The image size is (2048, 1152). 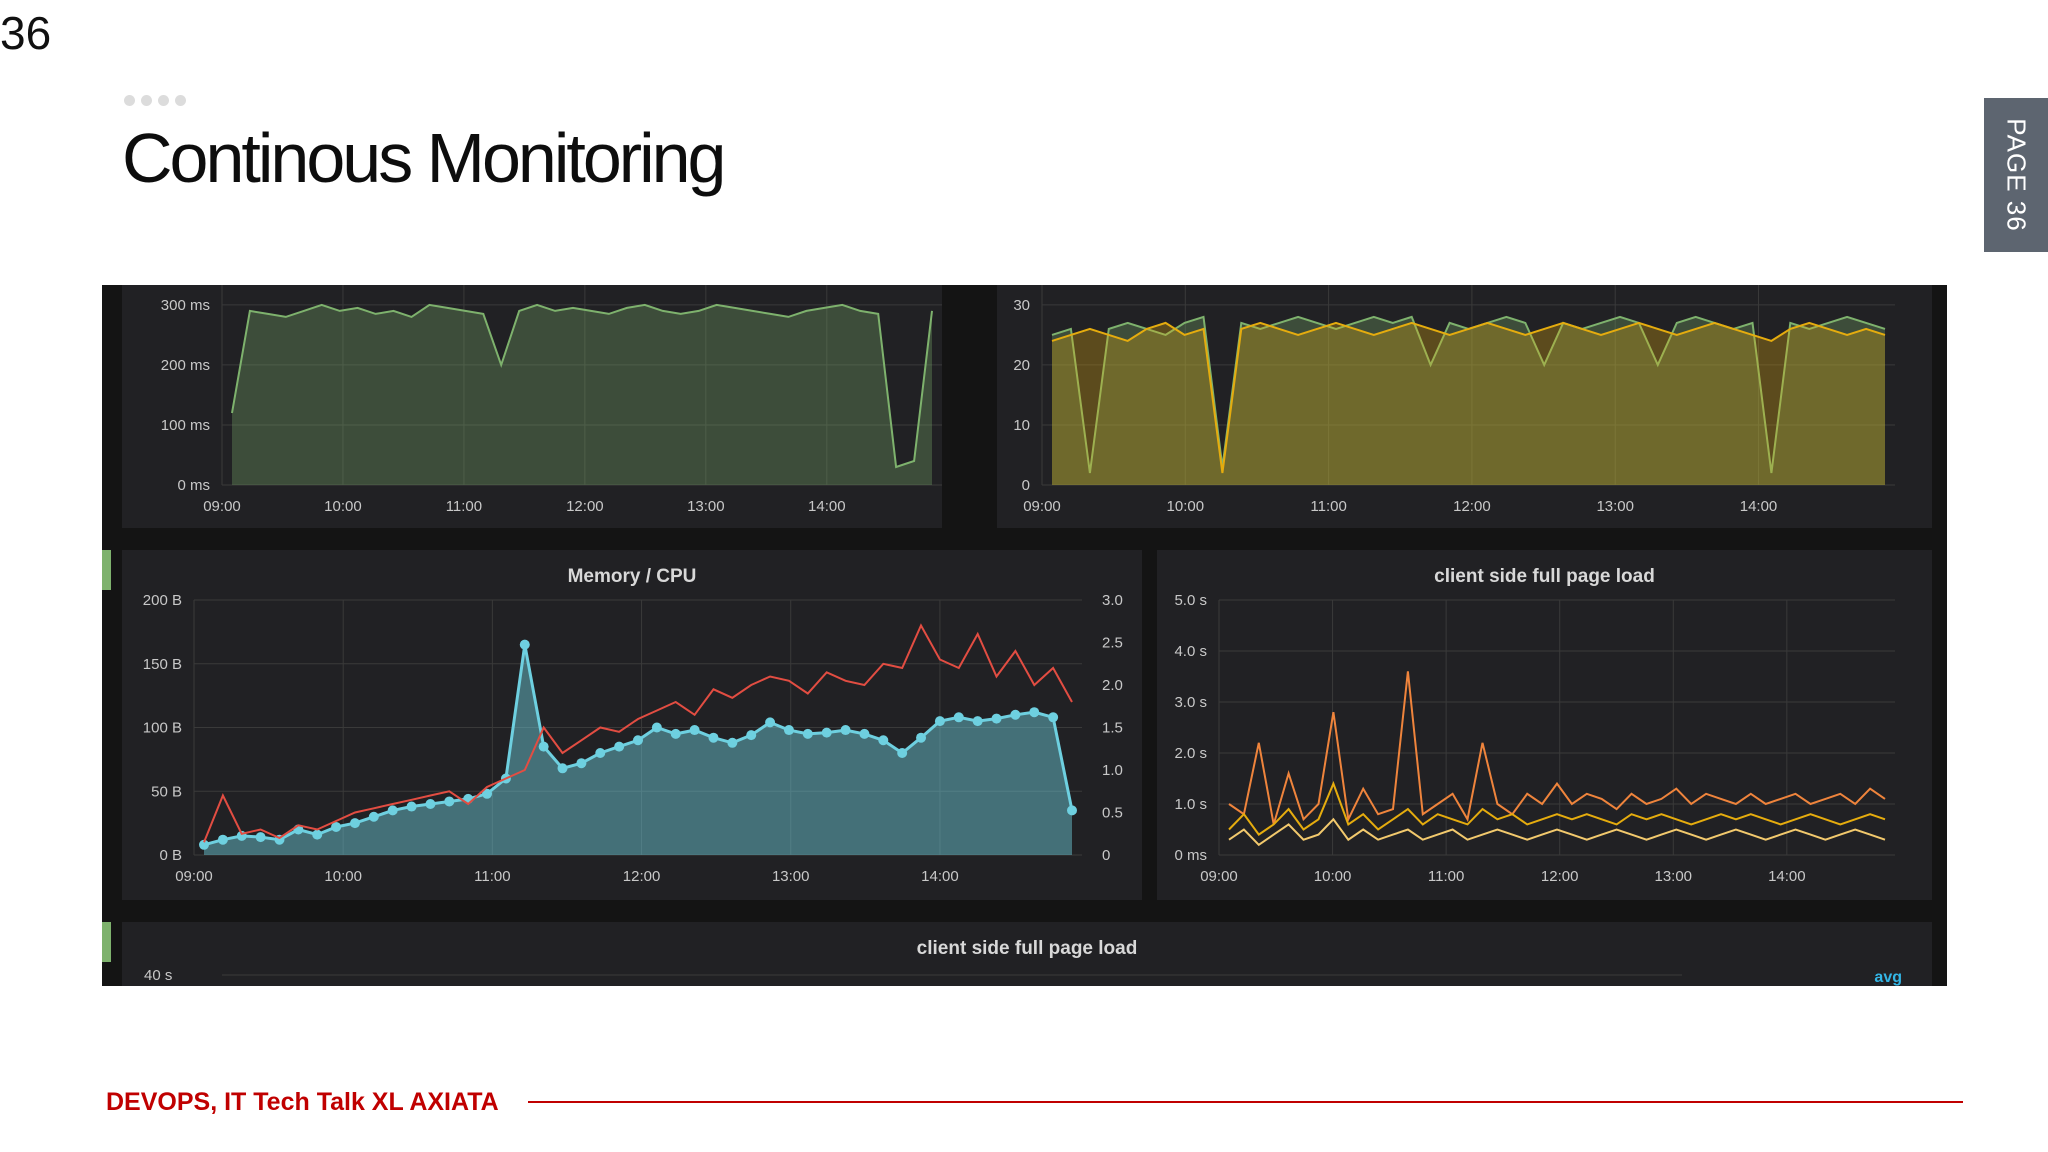 What do you see at coordinates (1190, 804) in the screenshot?
I see `y-tick-label: 1.0 s` at bounding box center [1190, 804].